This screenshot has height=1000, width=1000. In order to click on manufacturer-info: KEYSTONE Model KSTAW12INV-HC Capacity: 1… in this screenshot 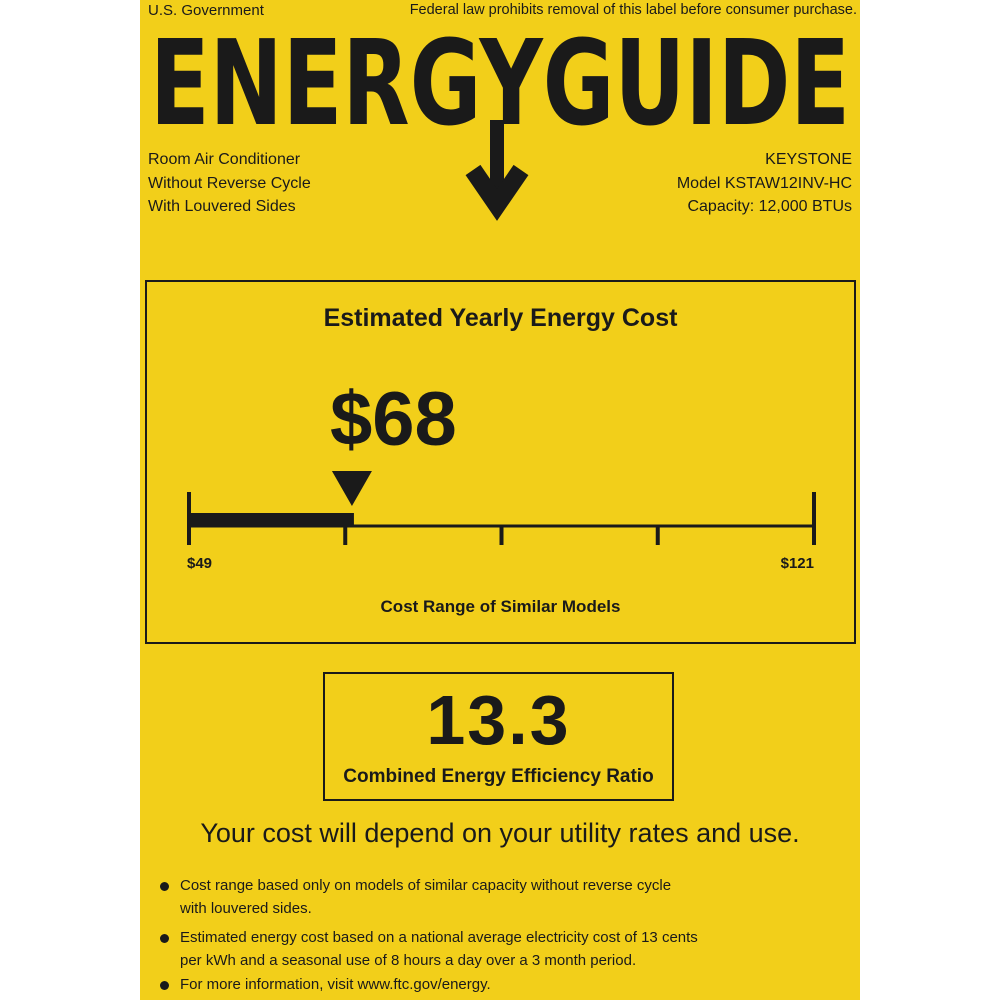, I will do `click(764, 183)`.